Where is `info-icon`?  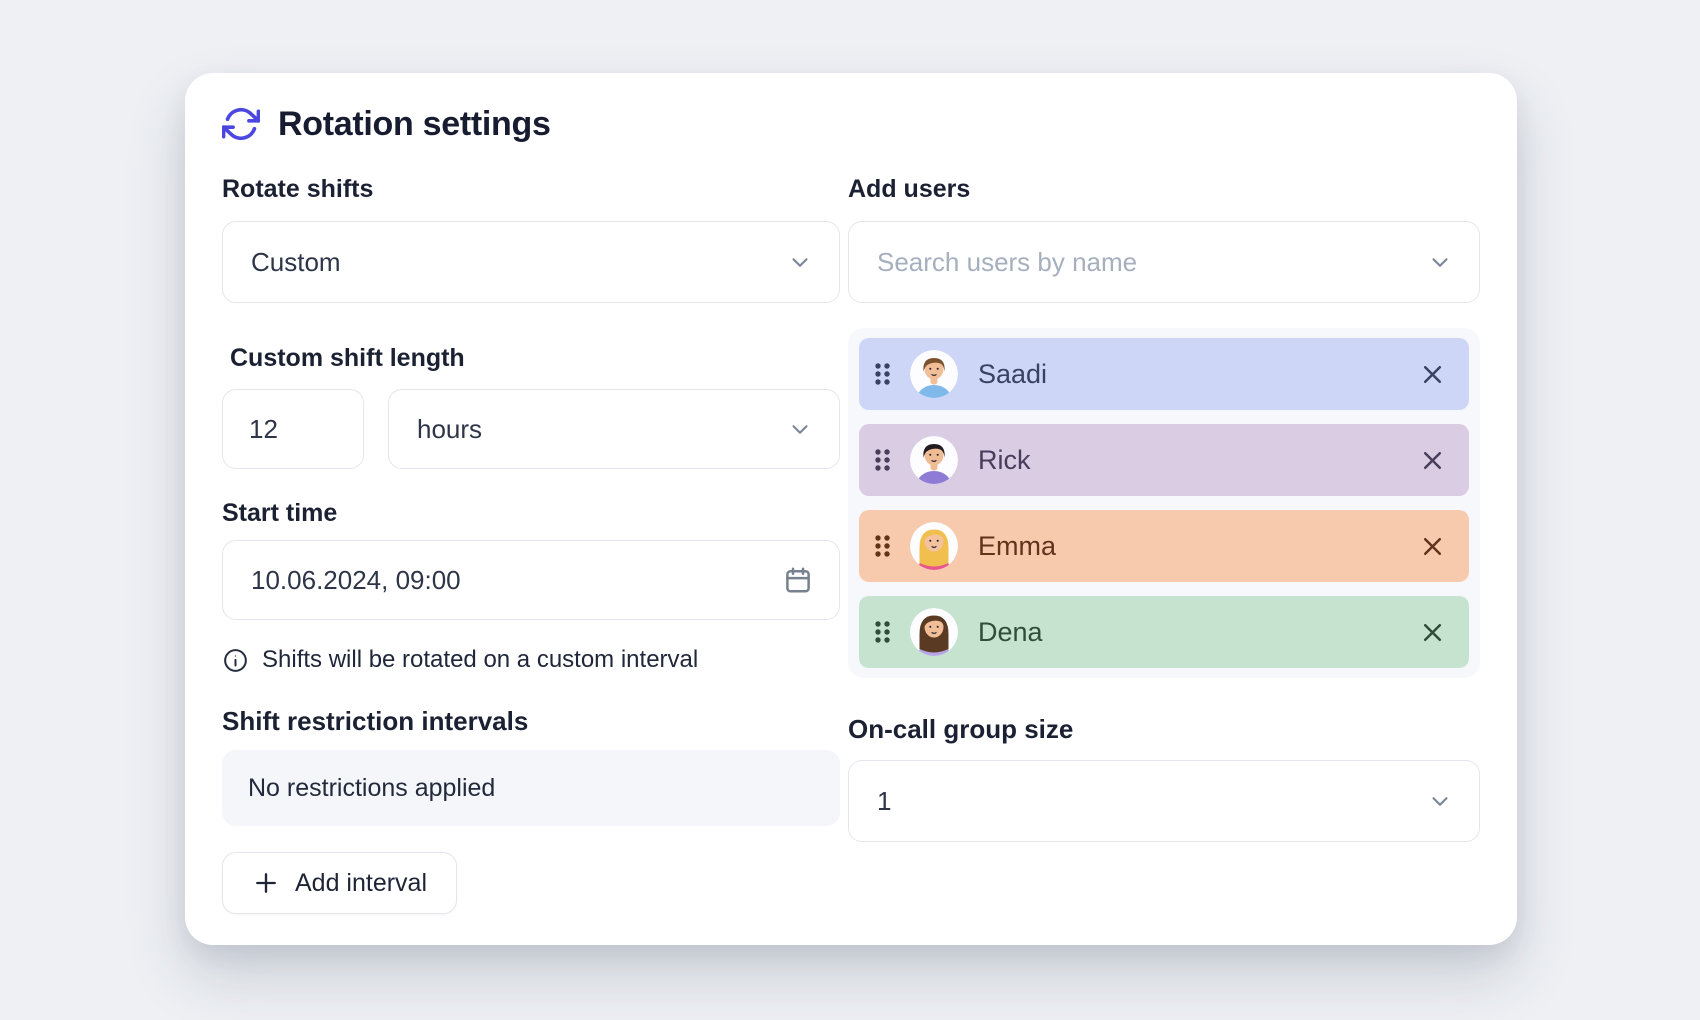 info-icon is located at coordinates (235, 660).